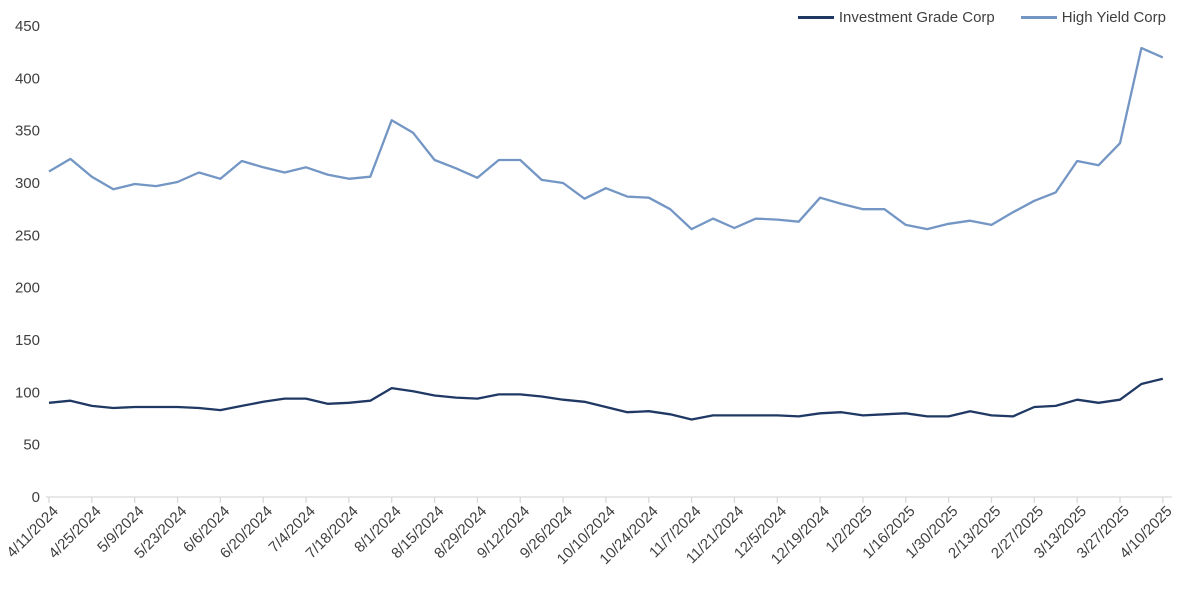  What do you see at coordinates (916, 17) in the screenshot?
I see `legend-label-investment-grade: Investment Grade Corp` at bounding box center [916, 17].